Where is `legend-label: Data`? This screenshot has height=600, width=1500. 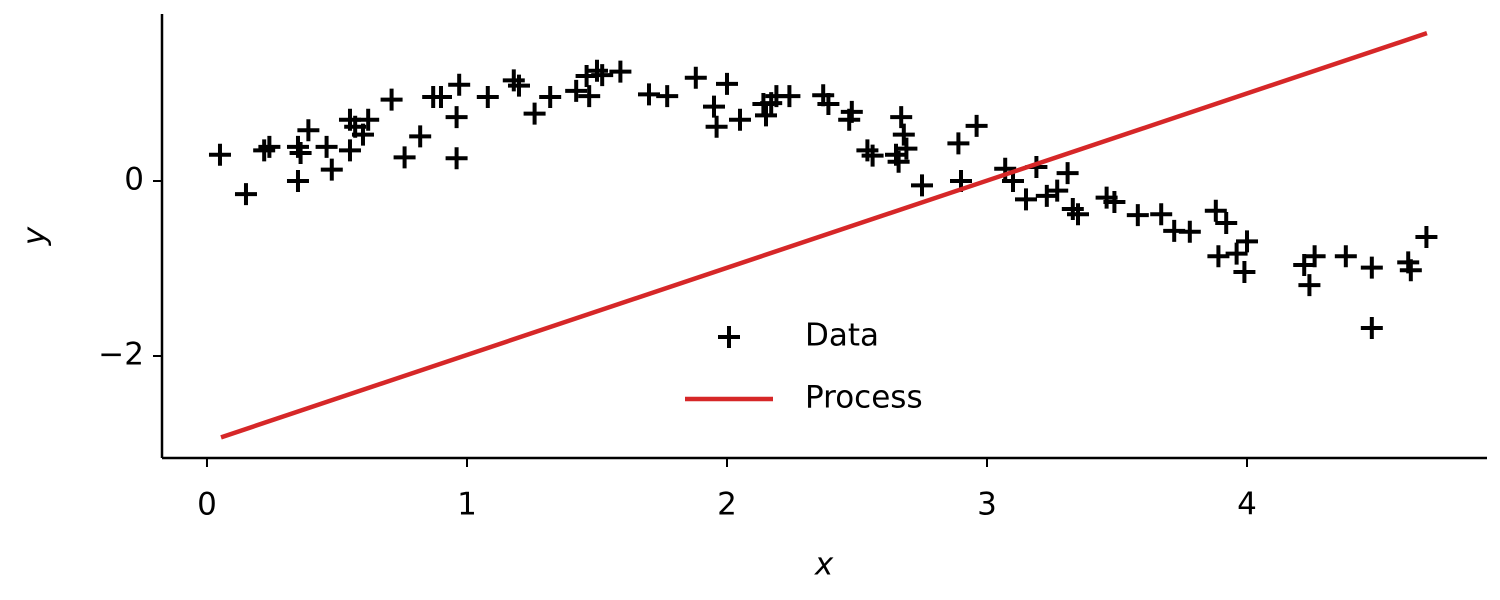 legend-label: Data is located at coordinates (842, 336).